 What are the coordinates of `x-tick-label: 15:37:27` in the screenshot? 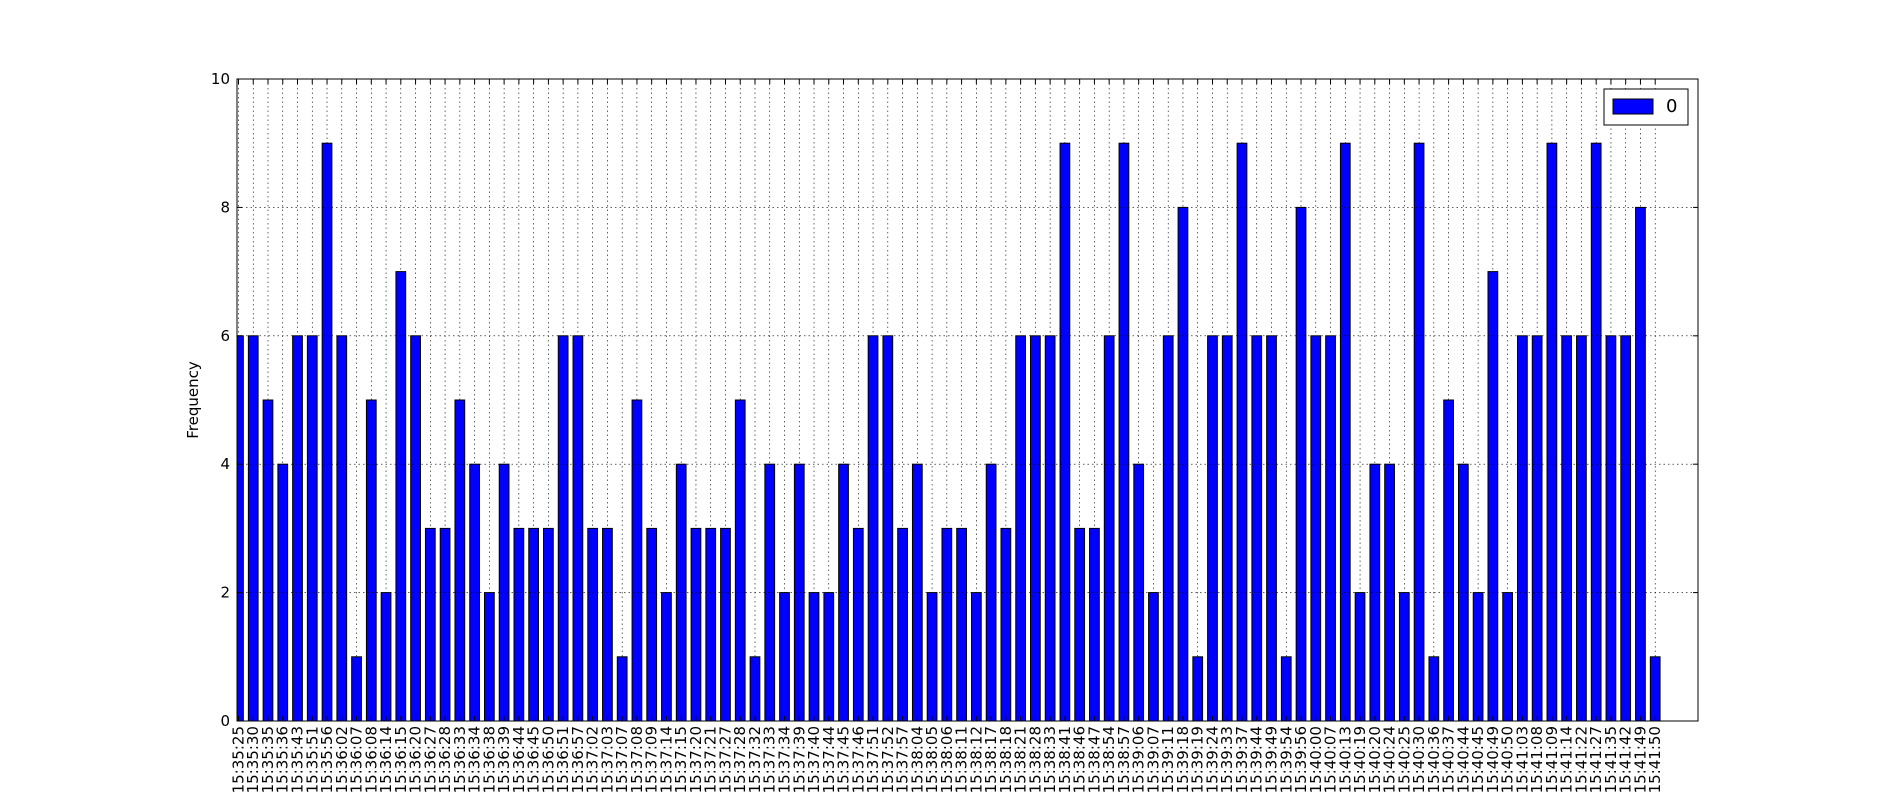 It's located at (725, 759).